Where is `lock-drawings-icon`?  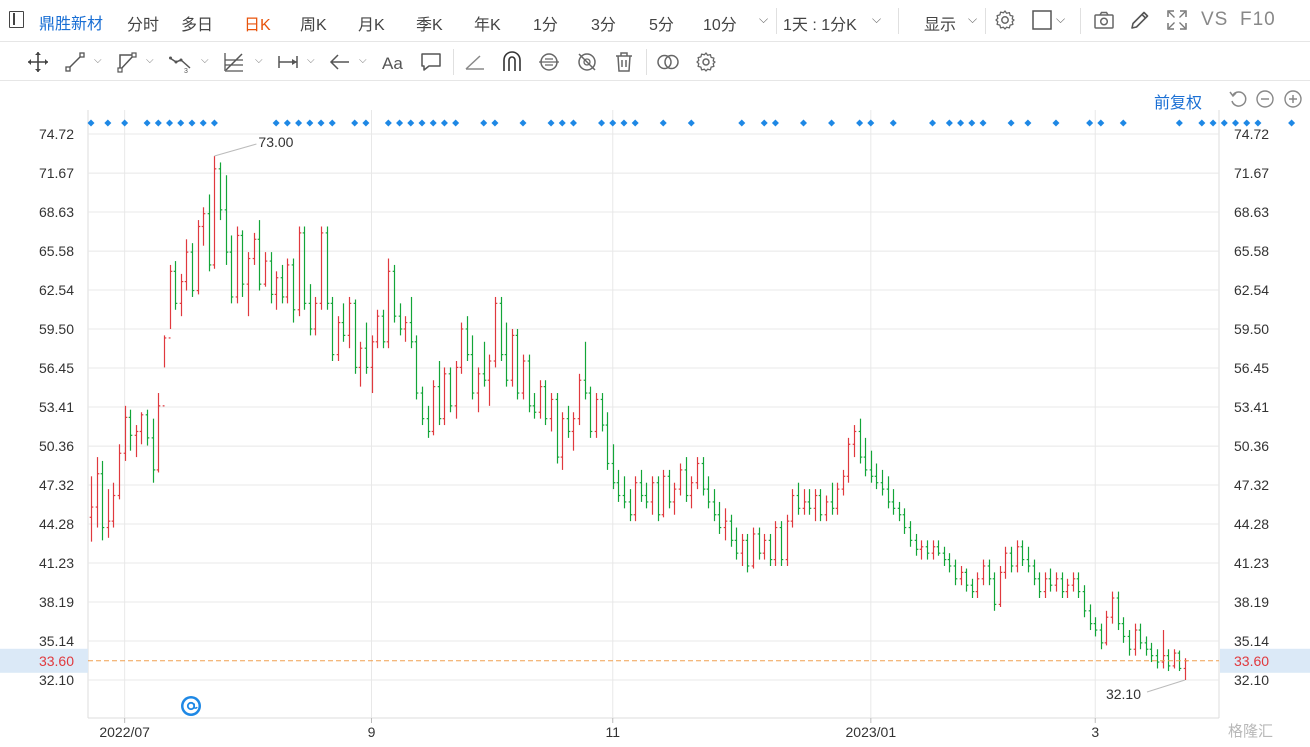
lock-drawings-icon is located at coordinates (549, 62).